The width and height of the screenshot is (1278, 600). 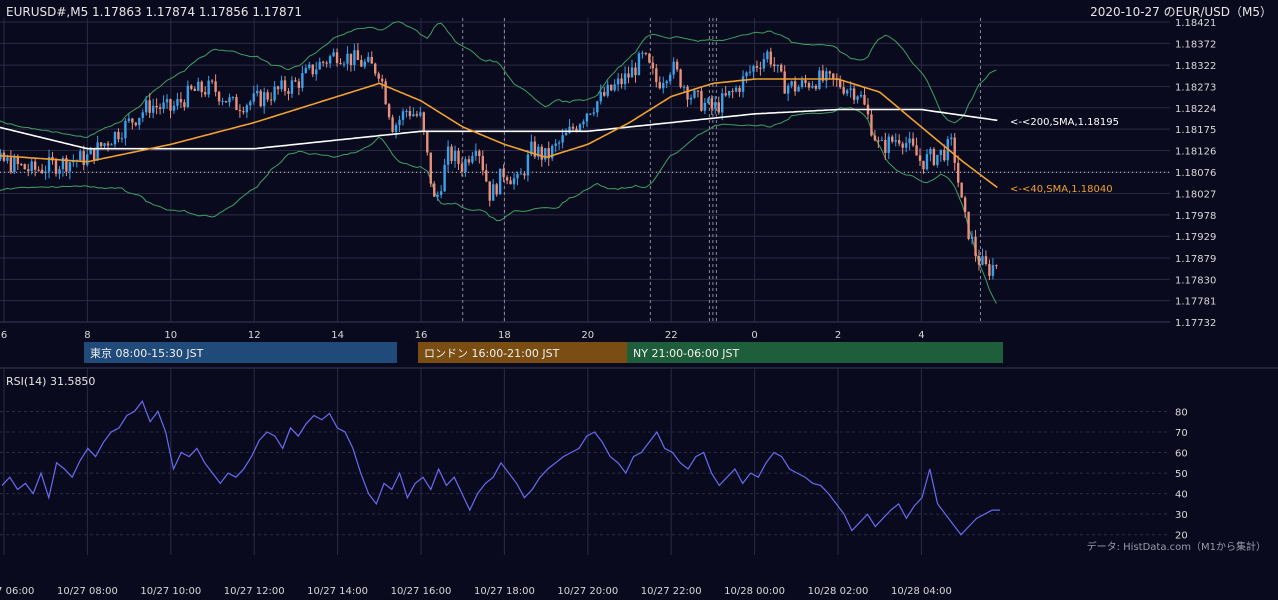 What do you see at coordinates (1064, 122) in the screenshot?
I see `sma200-annotation: <-<200,SMA,1.18195` at bounding box center [1064, 122].